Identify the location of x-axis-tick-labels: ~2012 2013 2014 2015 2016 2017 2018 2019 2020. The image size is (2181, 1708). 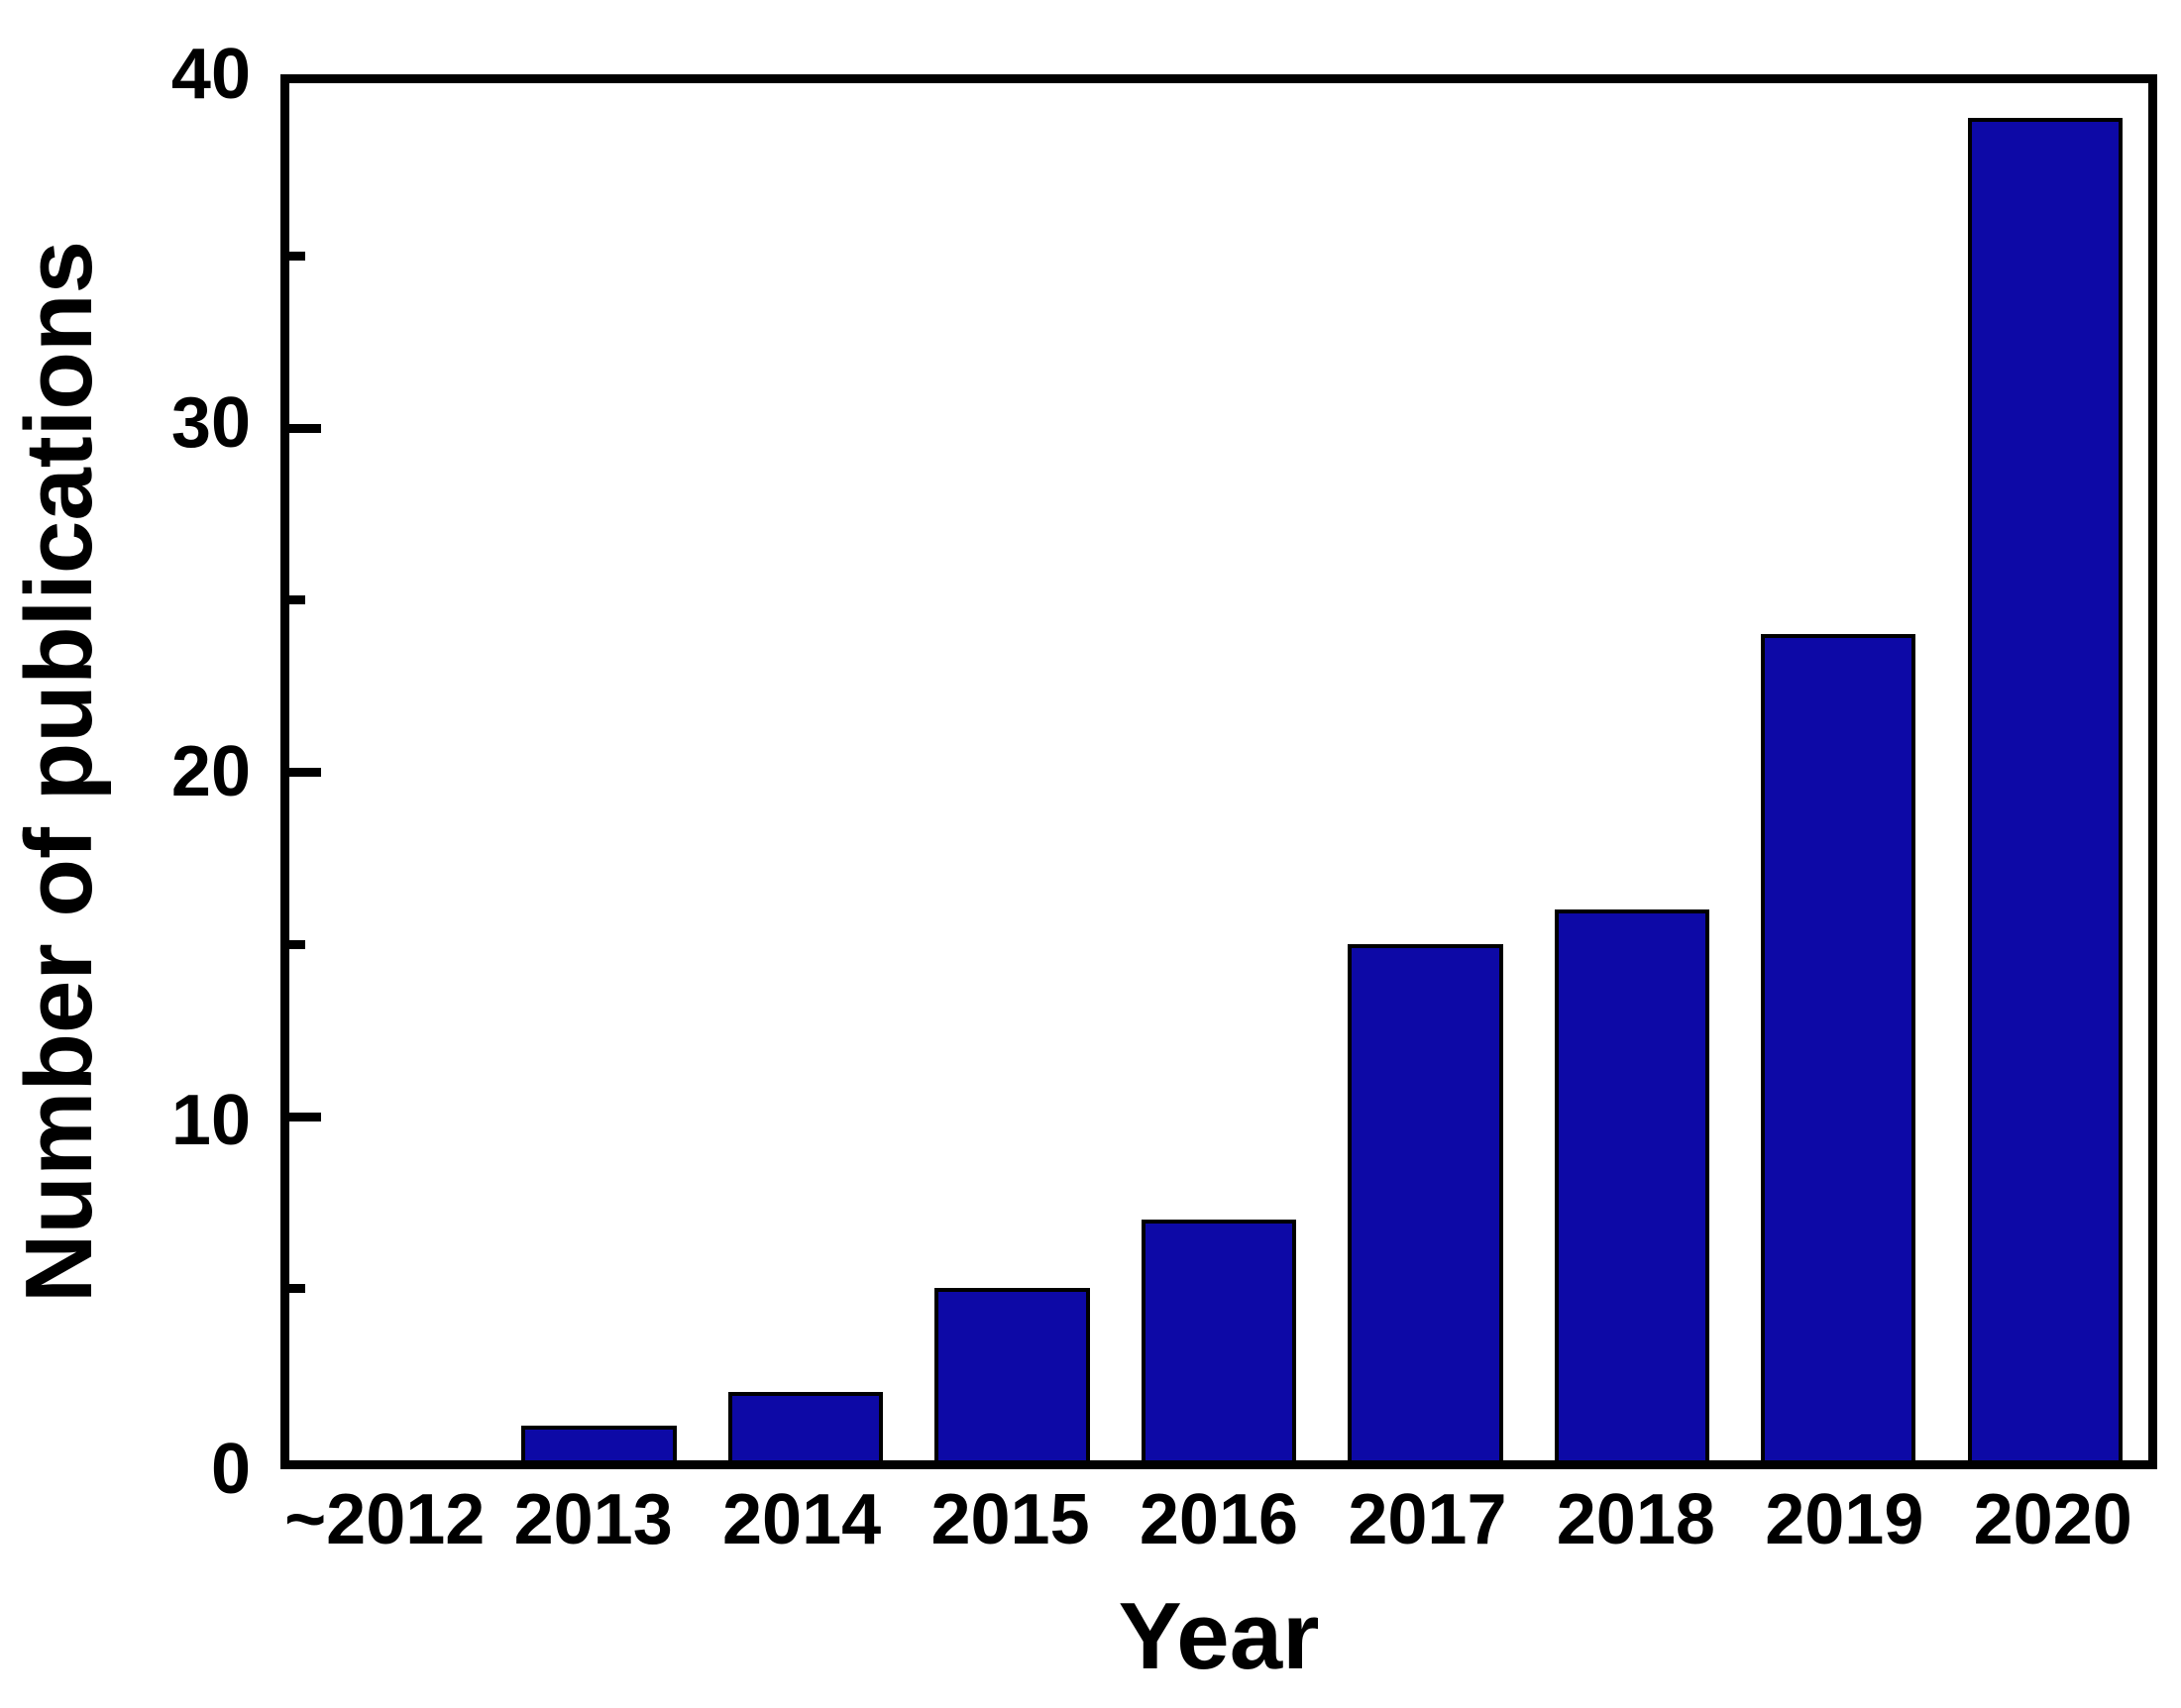
(1219, 1519).